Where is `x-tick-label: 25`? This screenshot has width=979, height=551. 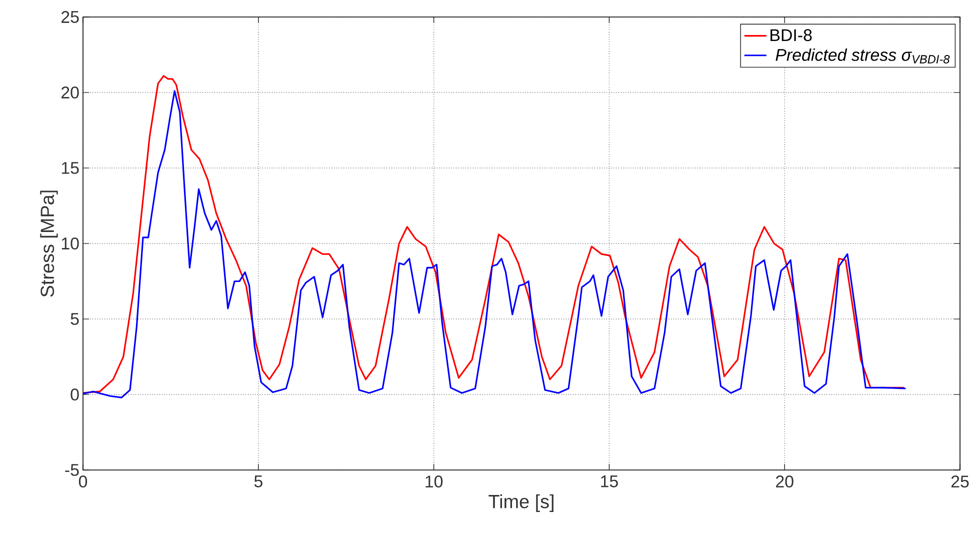 x-tick-label: 25 is located at coordinates (960, 482).